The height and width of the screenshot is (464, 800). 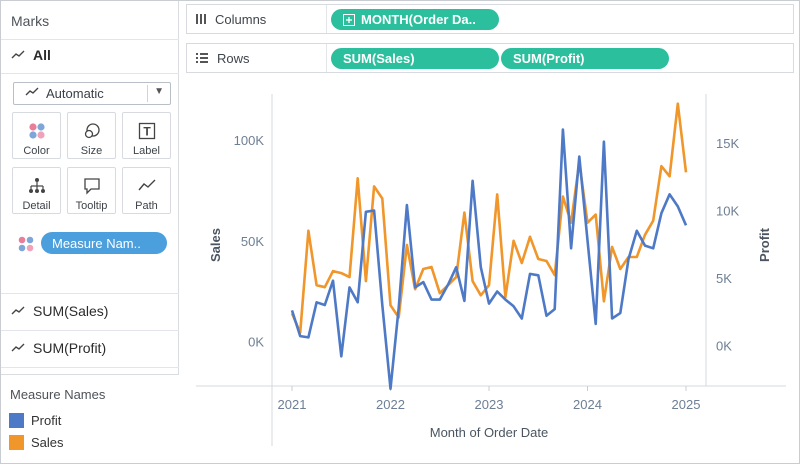 What do you see at coordinates (249, 140) in the screenshot?
I see `y-left-tick-label: 100K` at bounding box center [249, 140].